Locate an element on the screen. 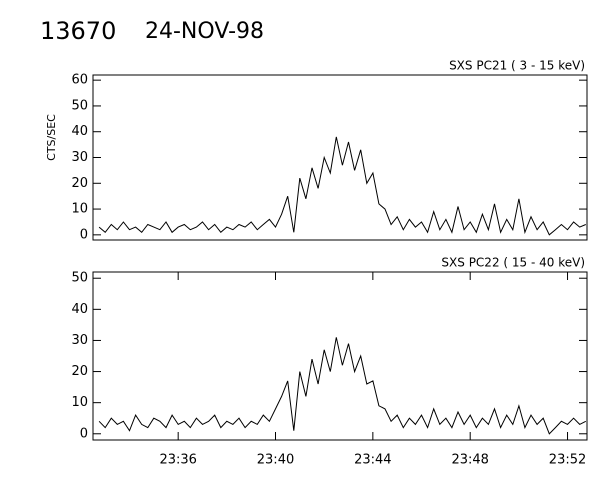 This screenshot has width=600, height=480. x-tick-label: 23:44 is located at coordinates (372, 460).